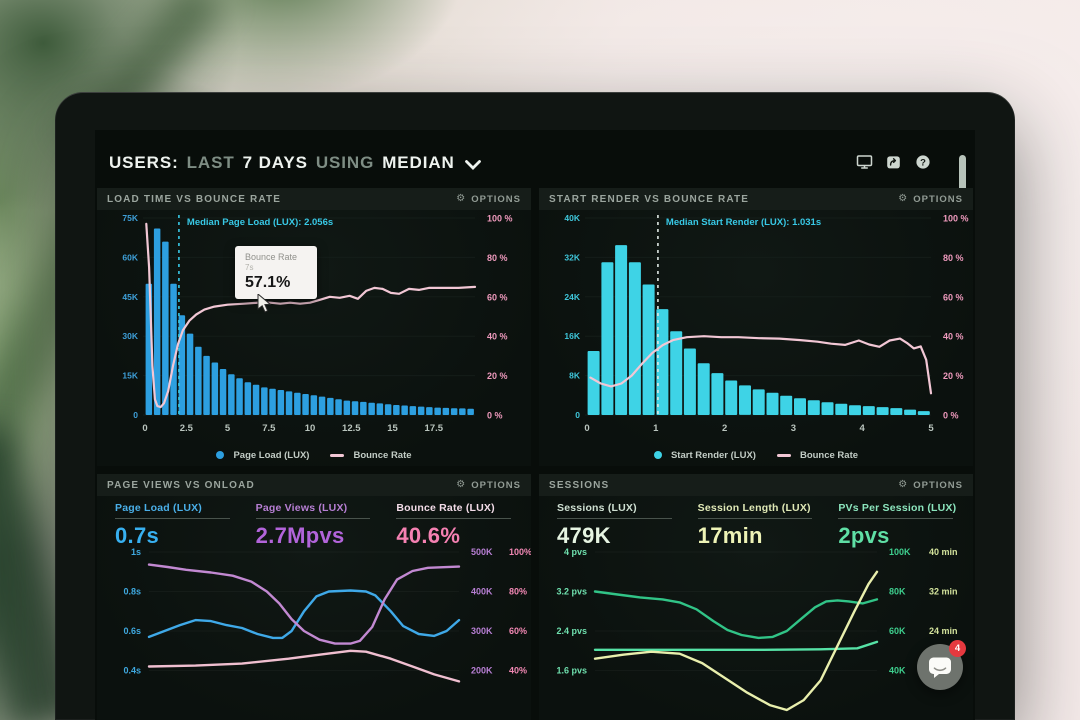 This screenshot has height=720, width=1080. I want to click on metric-label: Session Length (LUX), so click(754, 508).